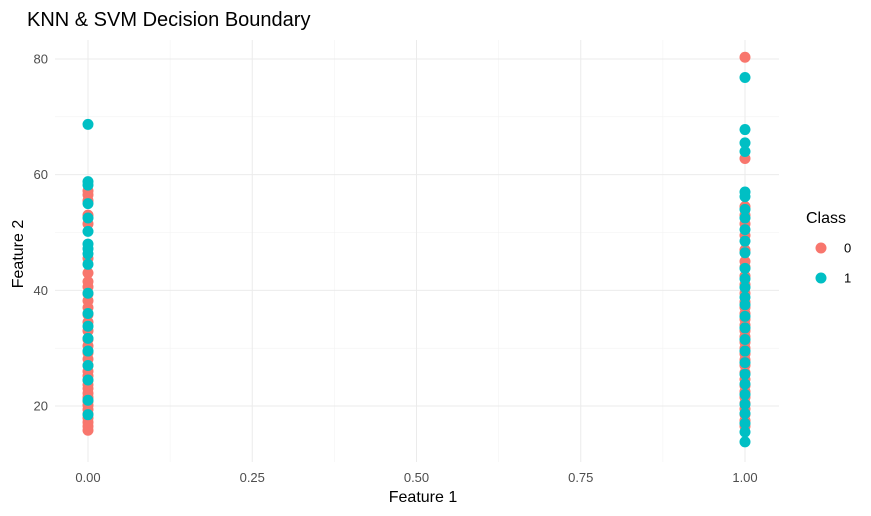 The width and height of the screenshot is (871, 516). I want to click on chart-title: KNN & SVM Decision Boundary, so click(168, 20).